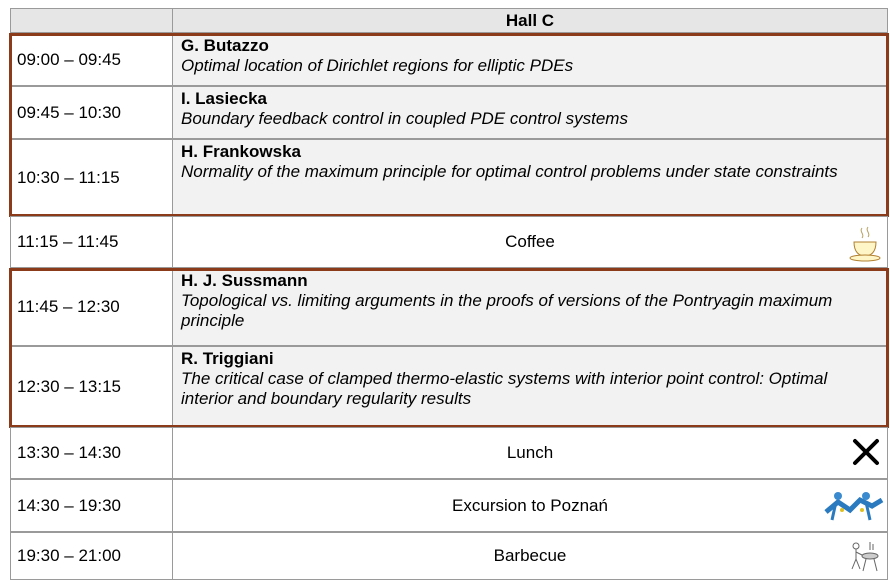 This screenshot has height=580, width=890. Describe the element at coordinates (91, 177) in the screenshot. I see `time-cell: 10:30 – 11:15` at that location.